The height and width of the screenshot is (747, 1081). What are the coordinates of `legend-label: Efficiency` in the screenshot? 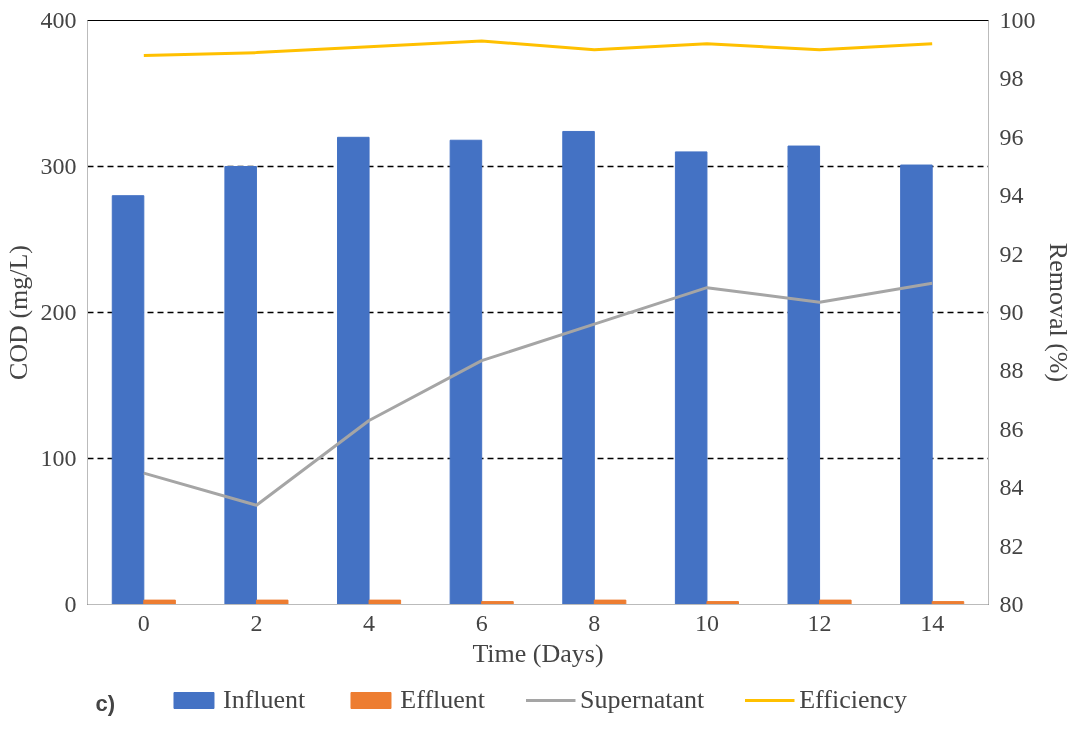 It's located at (853, 700).